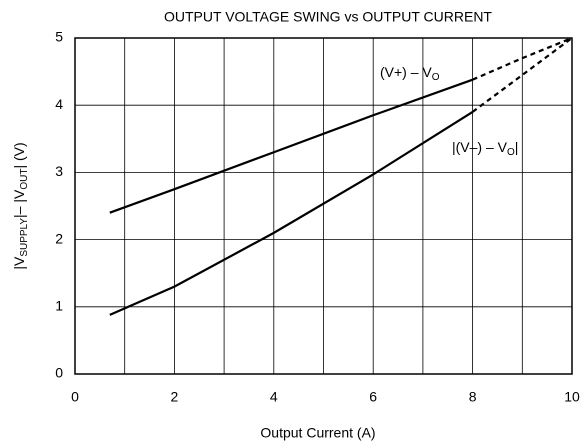  Describe the element at coordinates (59, 171) in the screenshot. I see `y-tick-label: 3` at that location.